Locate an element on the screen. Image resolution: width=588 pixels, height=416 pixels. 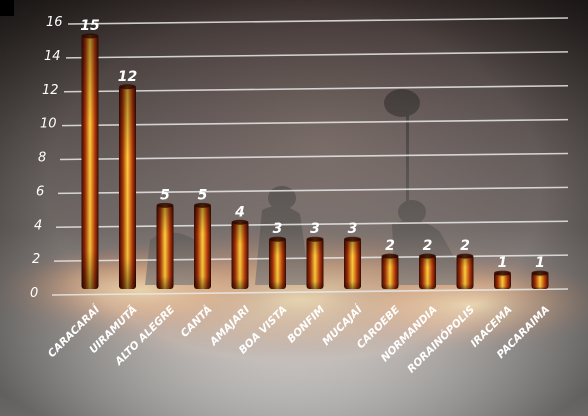
data-label-8: 2 is located at coordinates (390, 246).